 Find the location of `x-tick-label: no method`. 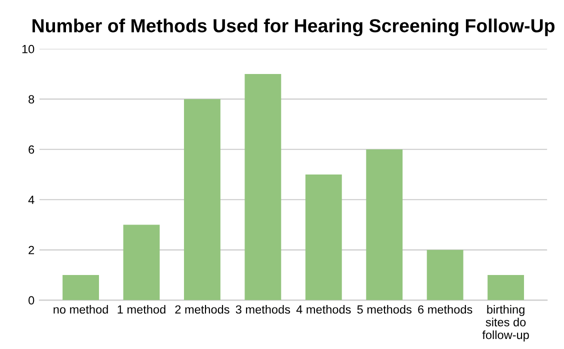

x-tick-label: no method is located at coordinates (81, 309).